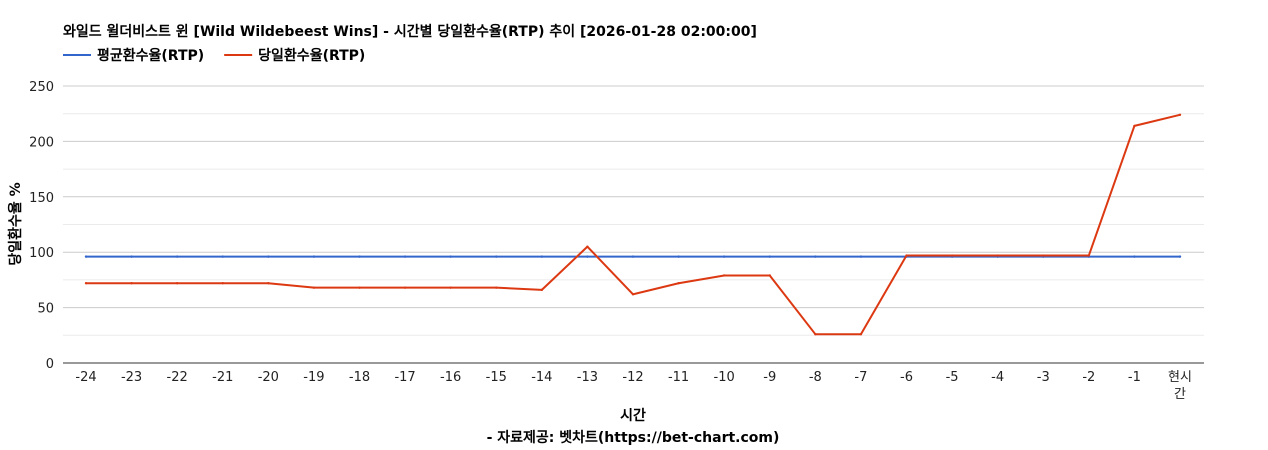 Image resolution: width=1268 pixels, height=450 pixels. What do you see at coordinates (906, 377) in the screenshot?
I see `x-tick-label: -6` at bounding box center [906, 377].